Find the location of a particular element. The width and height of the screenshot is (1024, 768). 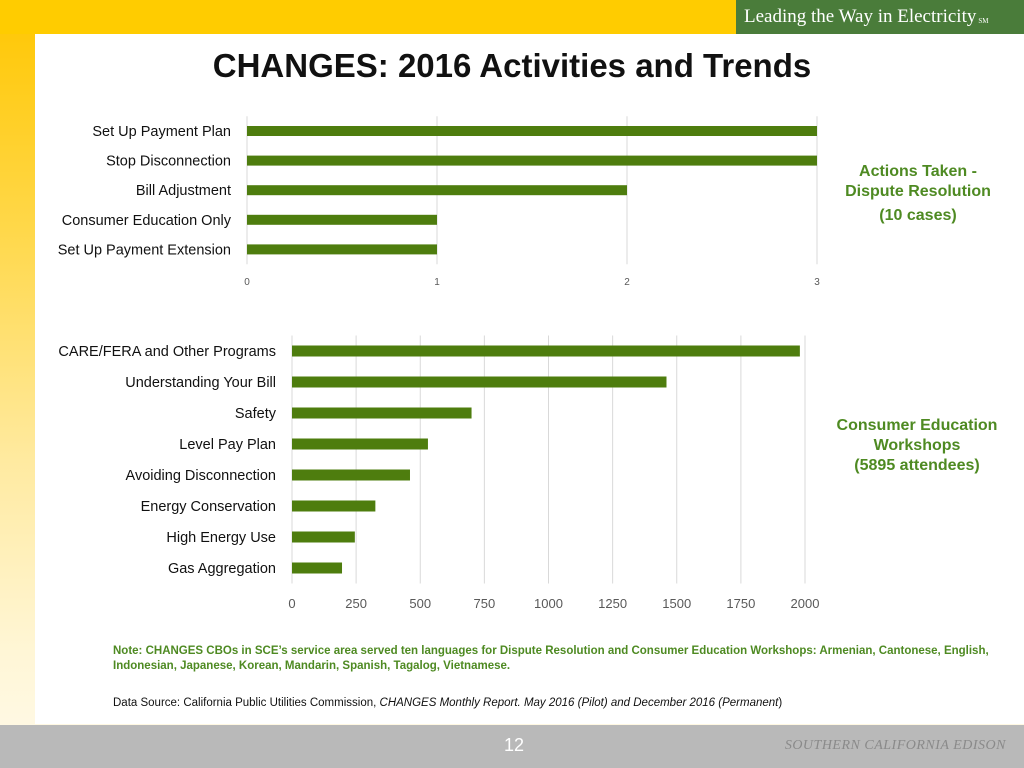

x-tick-label: 500 is located at coordinates (420, 603).